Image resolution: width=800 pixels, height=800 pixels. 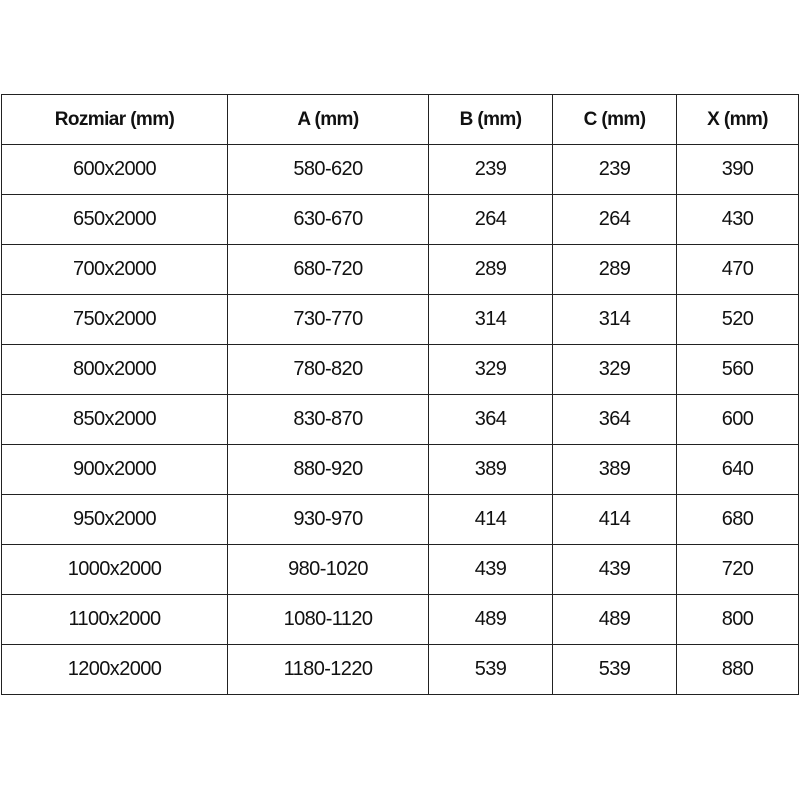 I want to click on table-cell: 1000x2000, so click(x=114, y=569).